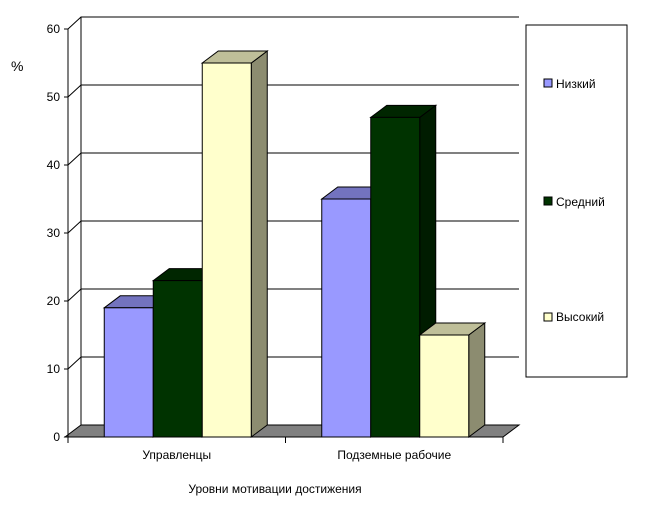 This screenshot has width=648, height=509. What do you see at coordinates (56, 437) in the screenshot?
I see `y-tick-label: 0` at bounding box center [56, 437].